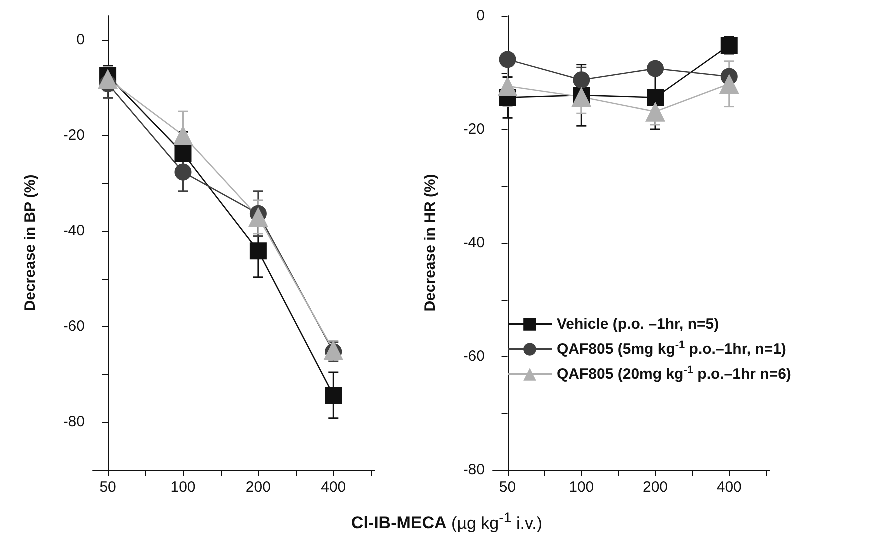 The width and height of the screenshot is (894, 545). Describe the element at coordinates (638, 324) in the screenshot. I see `legend-label: Vehicle (p.o. –1hr, n=5)` at that location.